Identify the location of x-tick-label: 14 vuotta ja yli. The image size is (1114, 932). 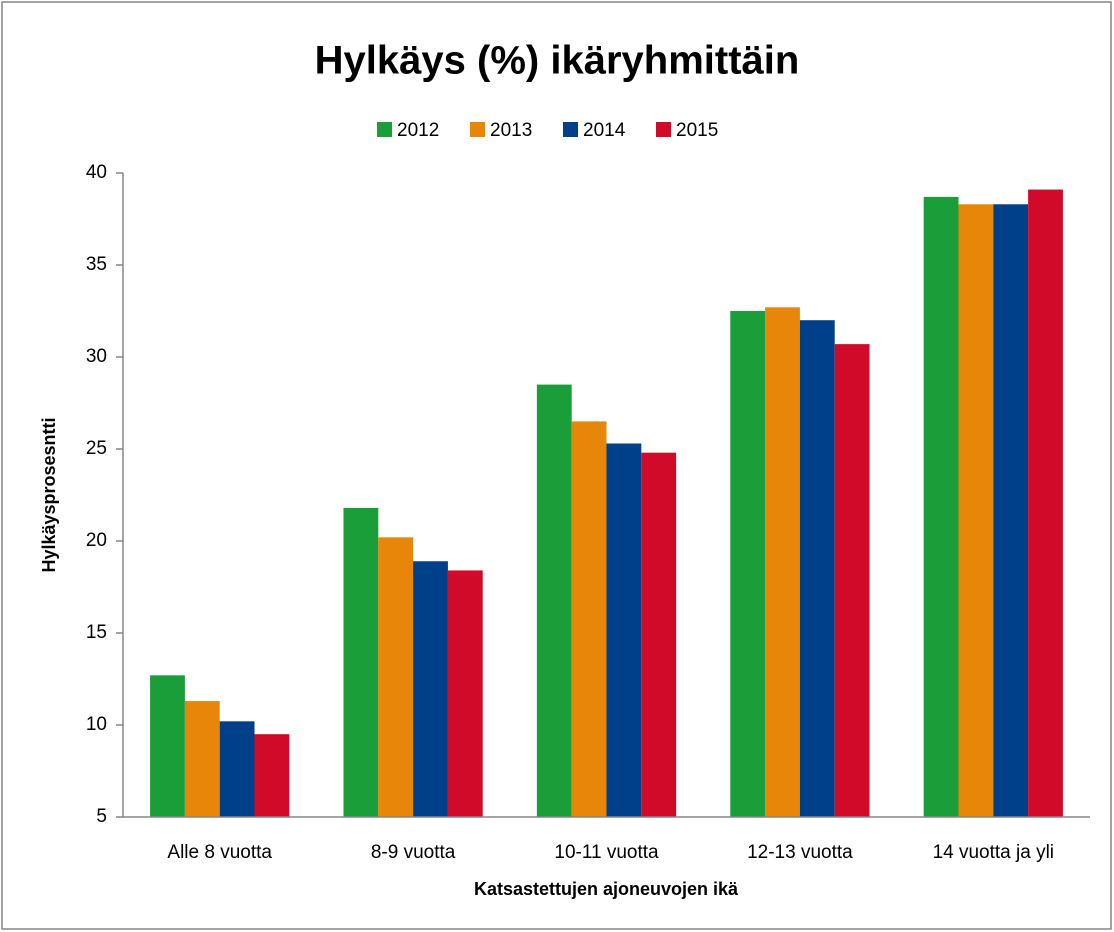
(993, 852).